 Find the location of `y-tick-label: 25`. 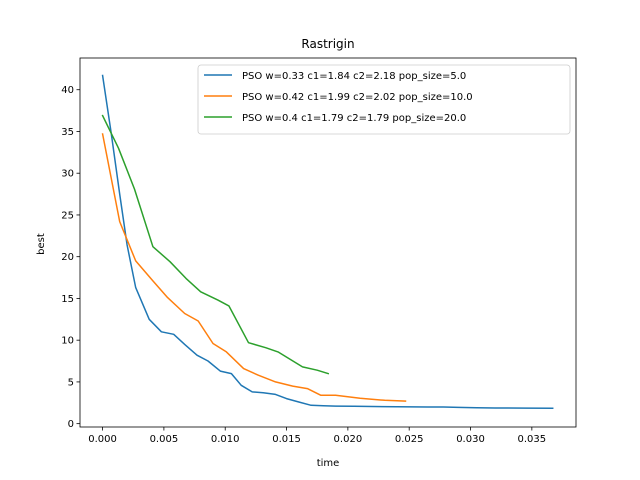

y-tick-label: 25 is located at coordinates (67, 215).